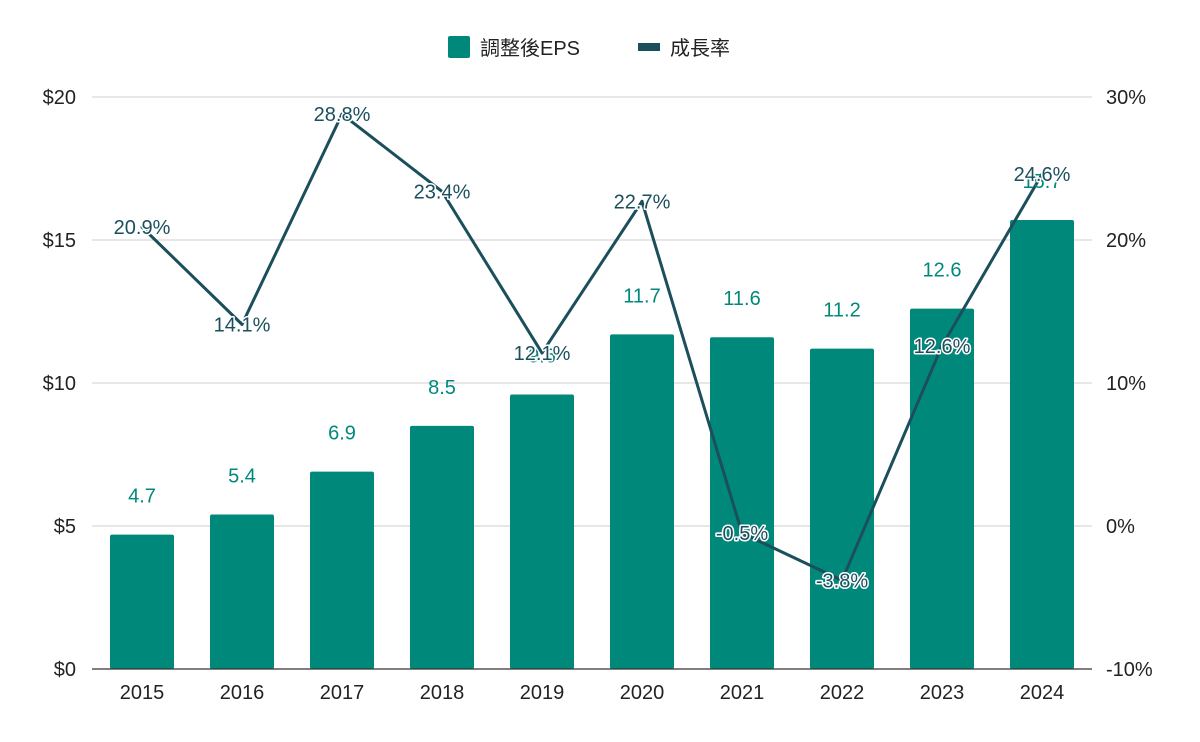  I want to click on bar-data-label: 9.6, so click(542, 356).